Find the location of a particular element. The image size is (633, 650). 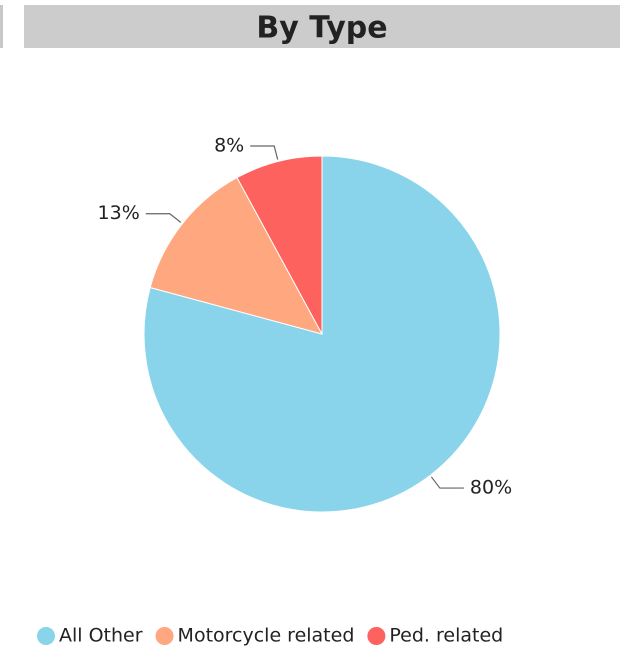

data-label: 13% is located at coordinates (119, 213).